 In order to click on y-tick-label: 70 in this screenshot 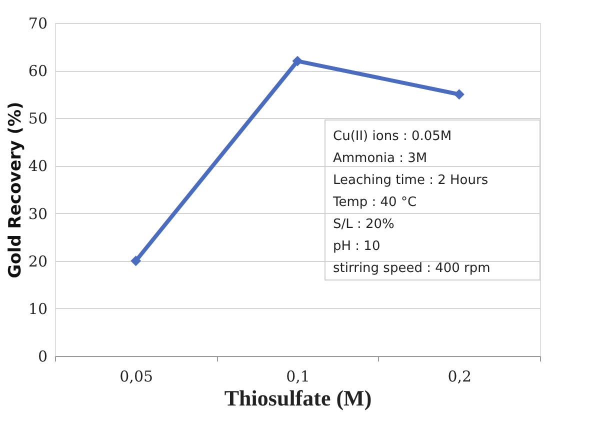, I will do `click(38, 23)`.